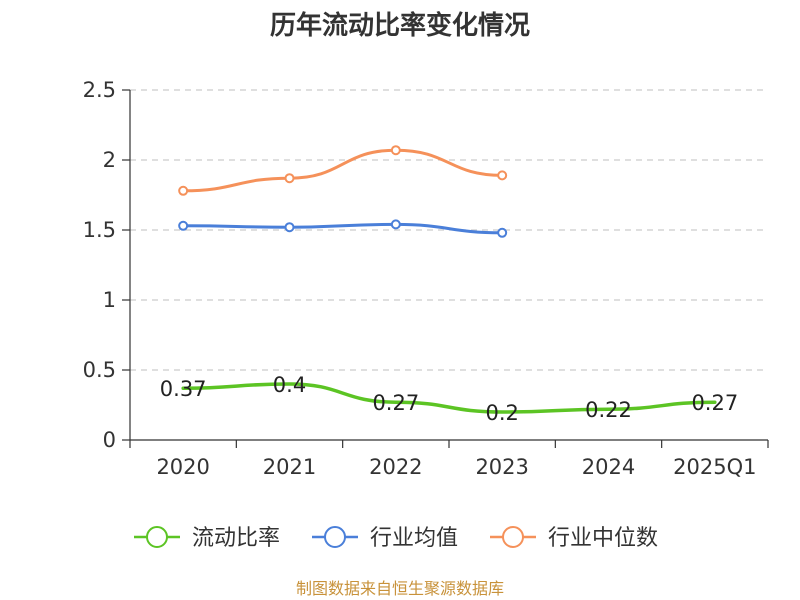 This screenshot has width=800, height=600. I want to click on data-label: 0.4, so click(289, 385).